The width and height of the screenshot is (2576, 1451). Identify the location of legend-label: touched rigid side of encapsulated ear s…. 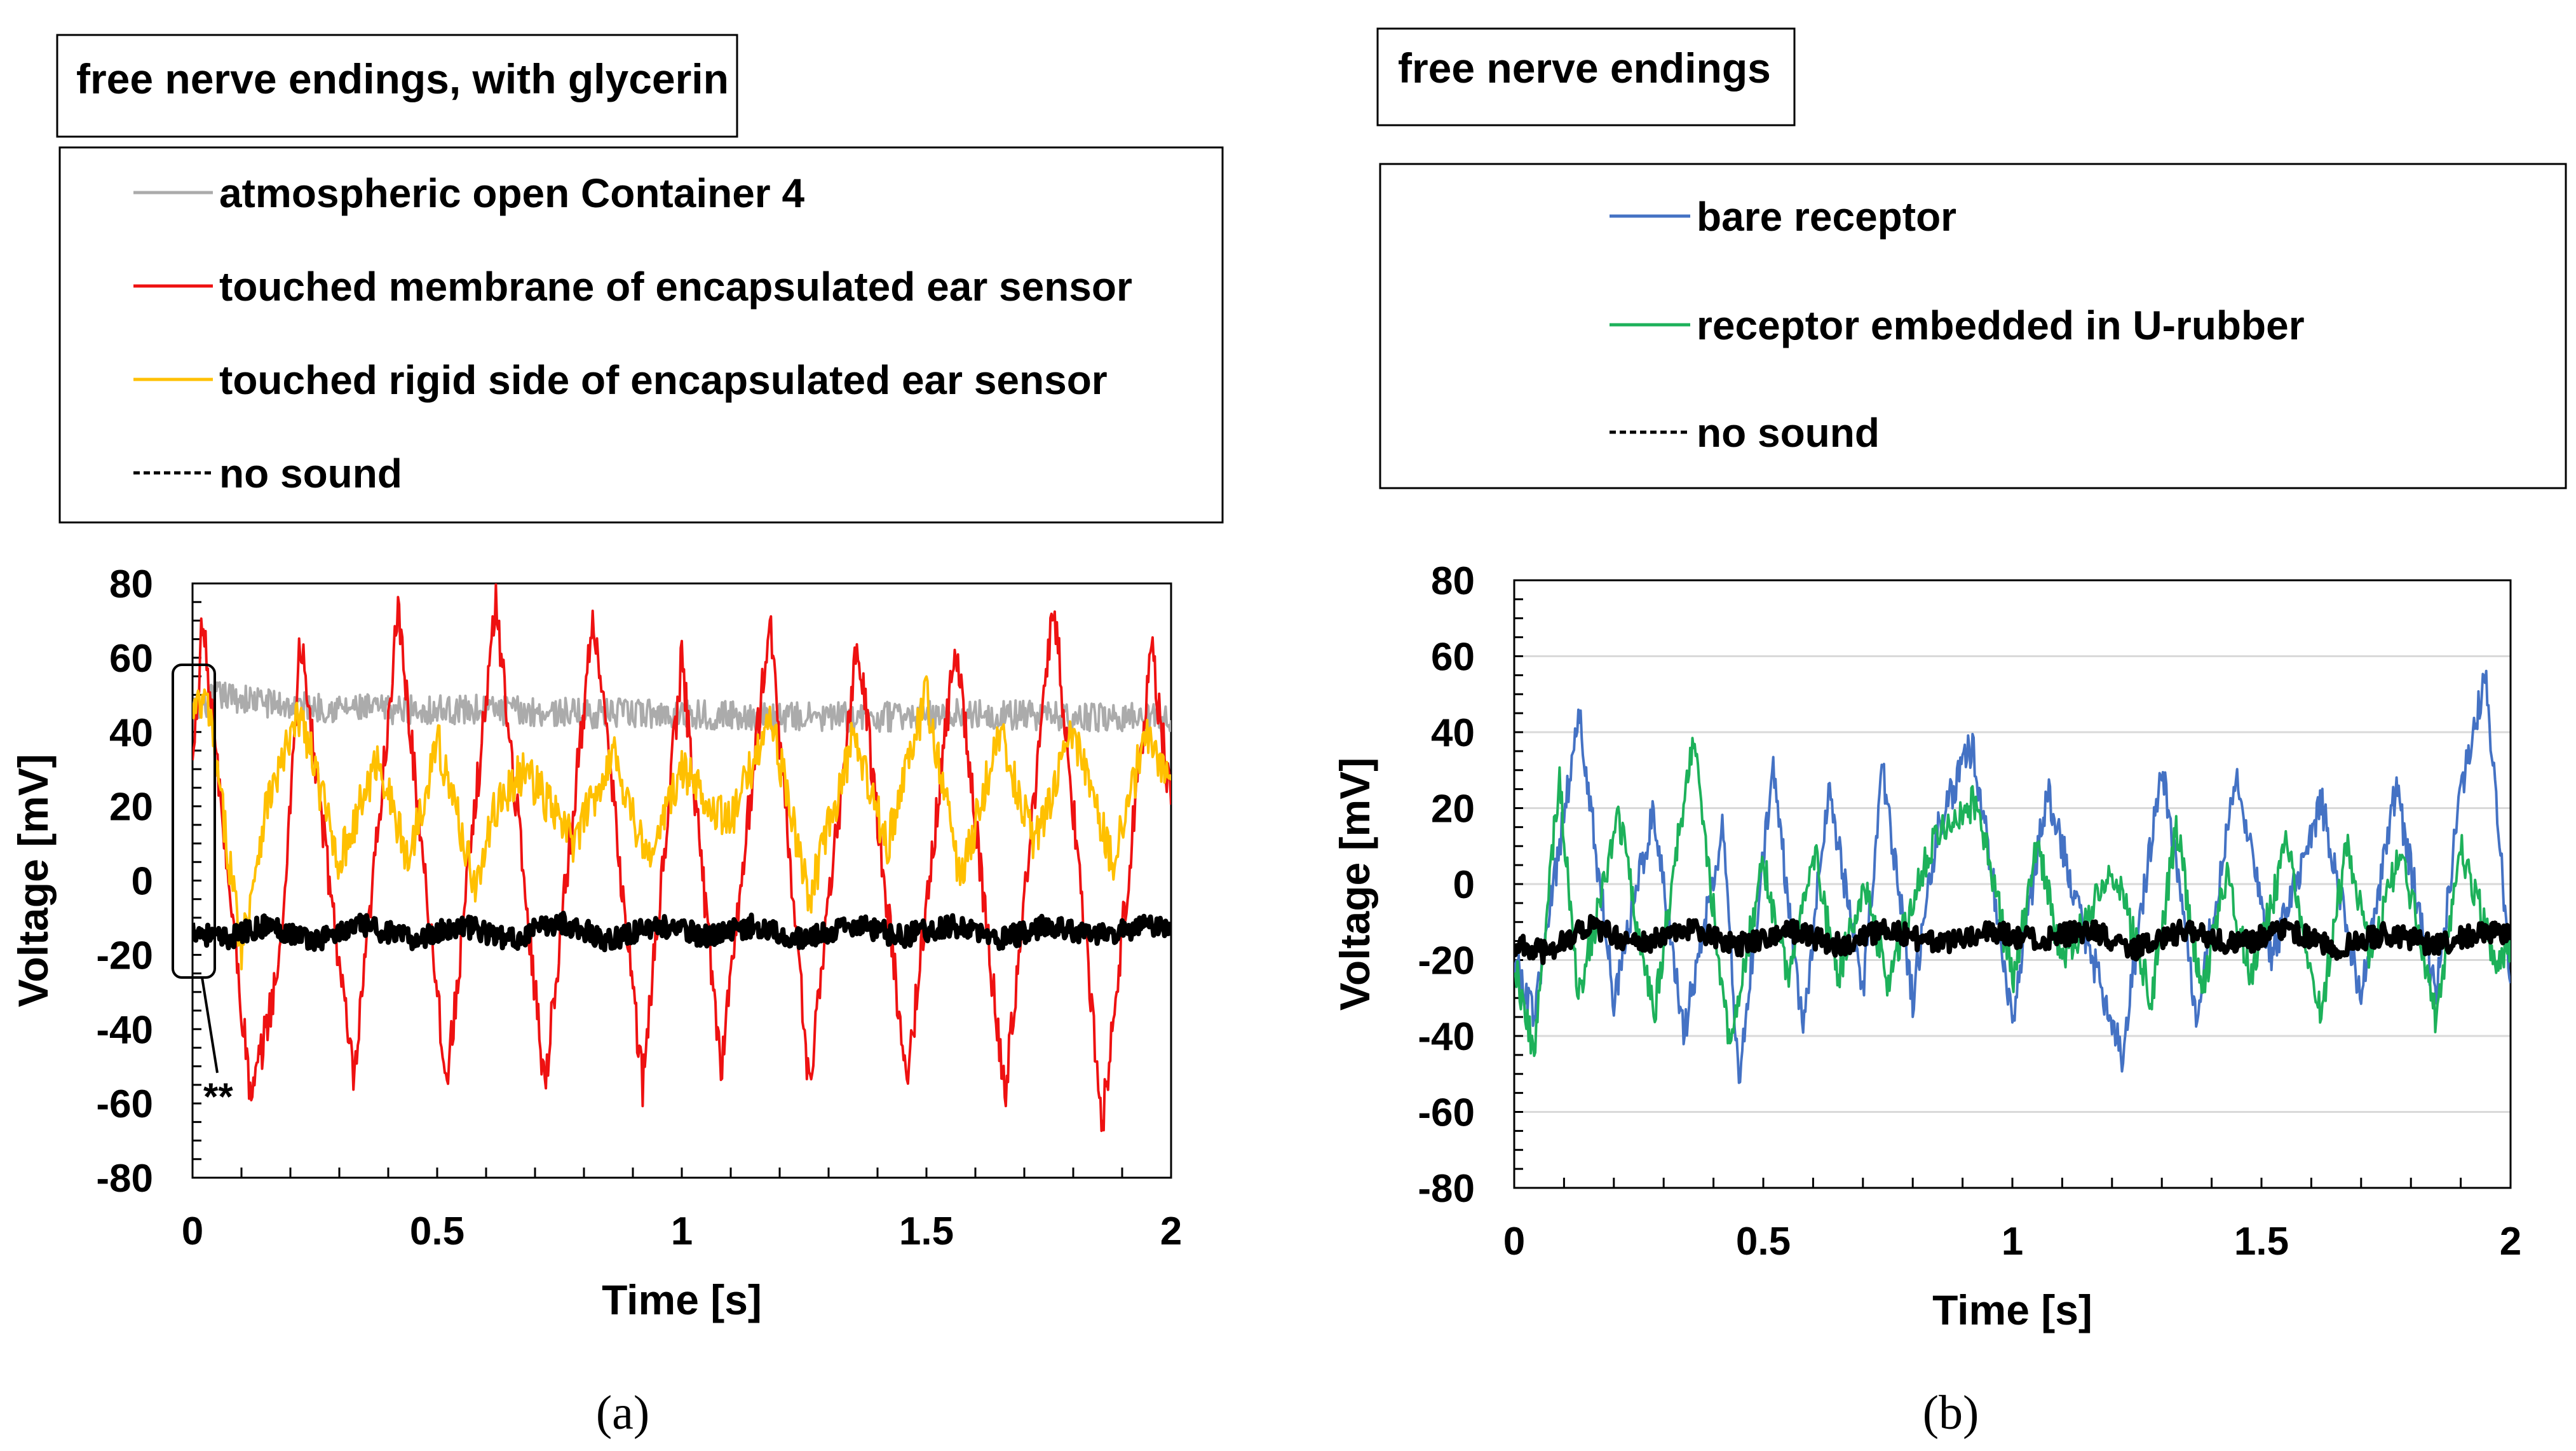
(663, 380).